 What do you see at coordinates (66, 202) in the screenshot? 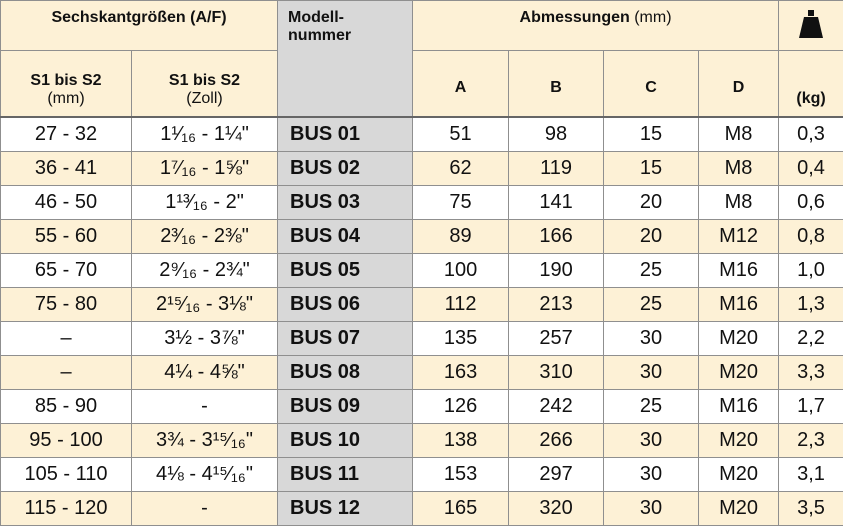
I see `table-cell: 46 - 50` at bounding box center [66, 202].